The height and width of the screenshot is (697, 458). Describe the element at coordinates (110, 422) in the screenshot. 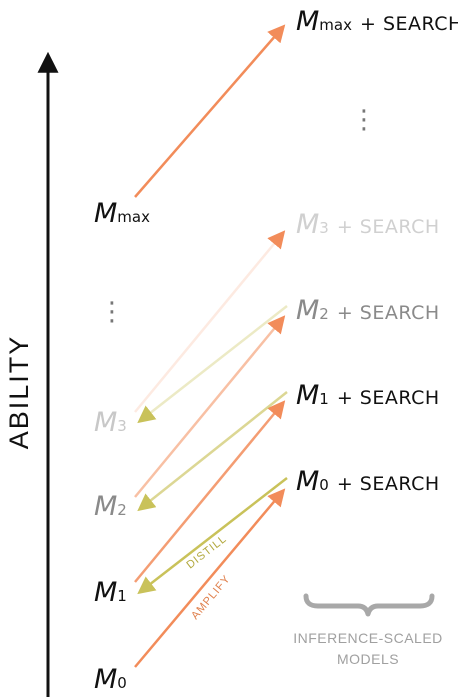

I see `model-label-m3: M3` at that location.